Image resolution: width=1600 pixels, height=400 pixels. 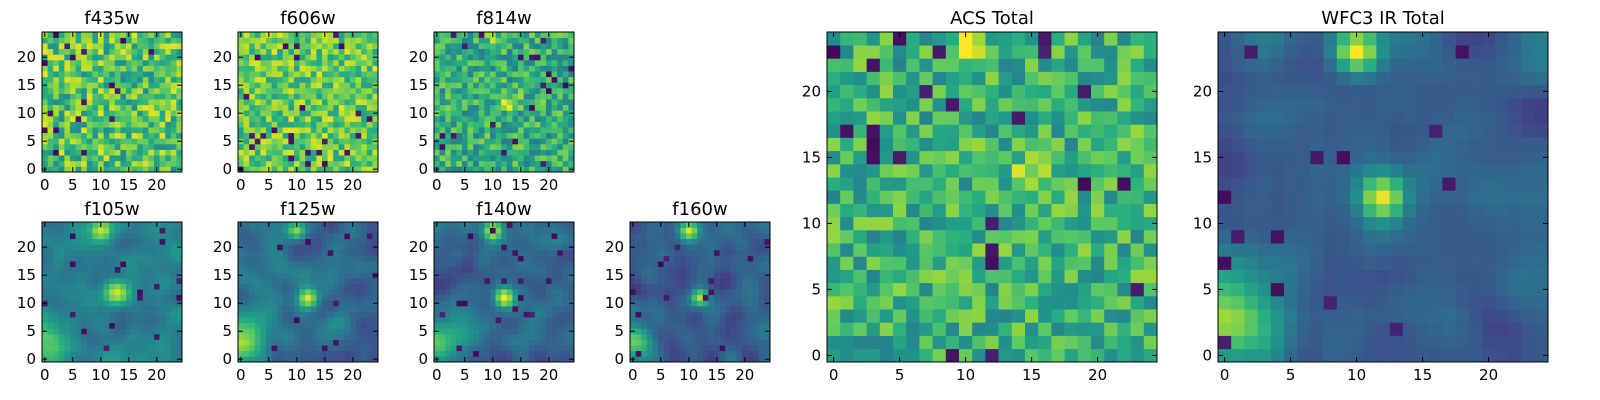 What do you see at coordinates (269, 185) in the screenshot?
I see `x-tick-label: 5` at bounding box center [269, 185].